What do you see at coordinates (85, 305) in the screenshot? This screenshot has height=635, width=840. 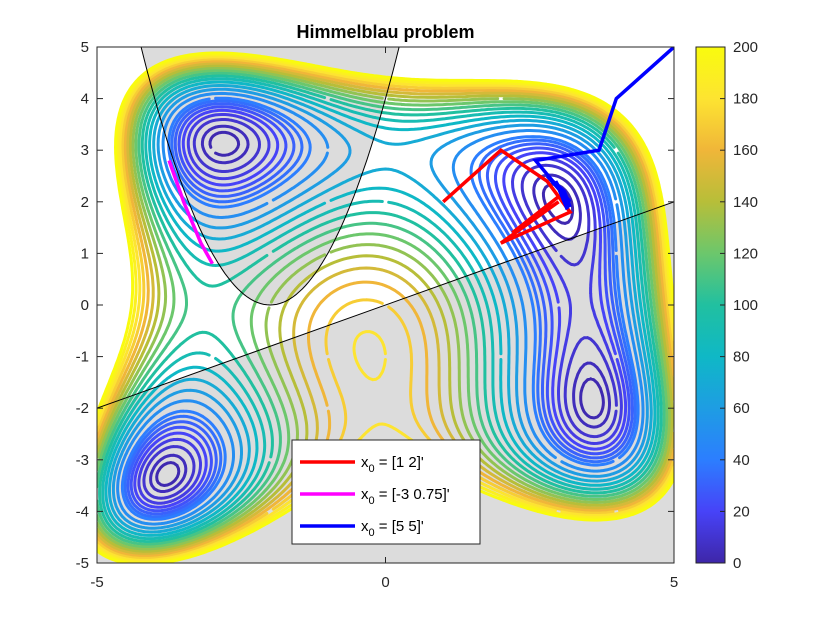 I see `y-tick-label: 0` at bounding box center [85, 305].